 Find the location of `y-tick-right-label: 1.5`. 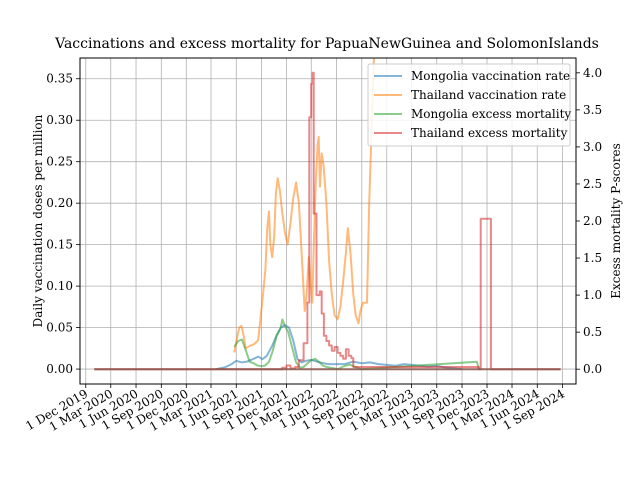

y-tick-right-label: 1.5 is located at coordinates (592, 258).